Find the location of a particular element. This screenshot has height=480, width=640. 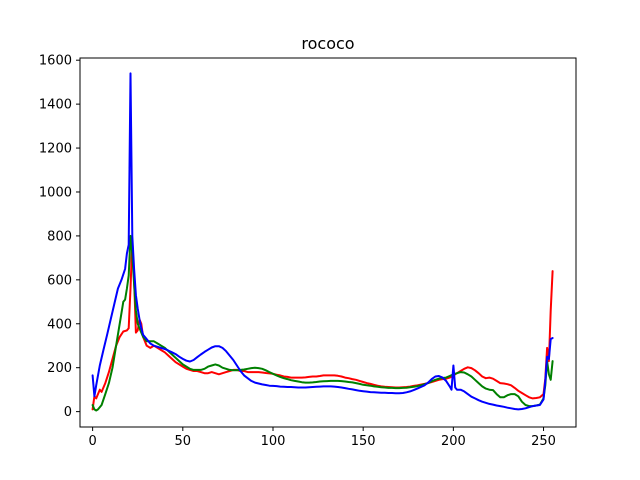

y-tick-label: 400 is located at coordinates (59, 324).